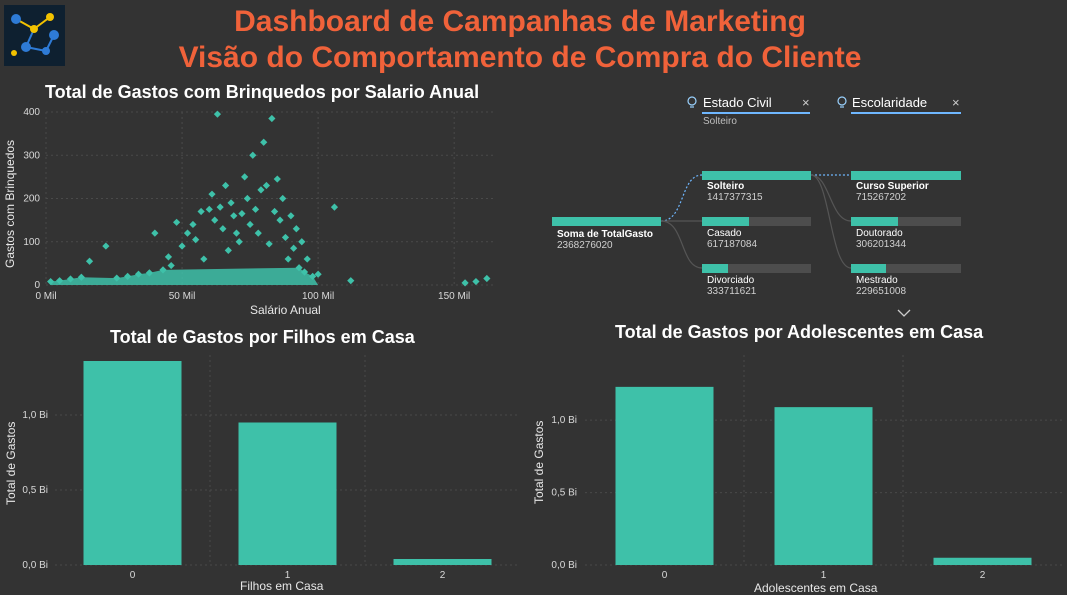 This screenshot has height=595, width=1067. What do you see at coordinates (31, 112) in the screenshot?
I see `scatter-y-tick-label: 400` at bounding box center [31, 112].